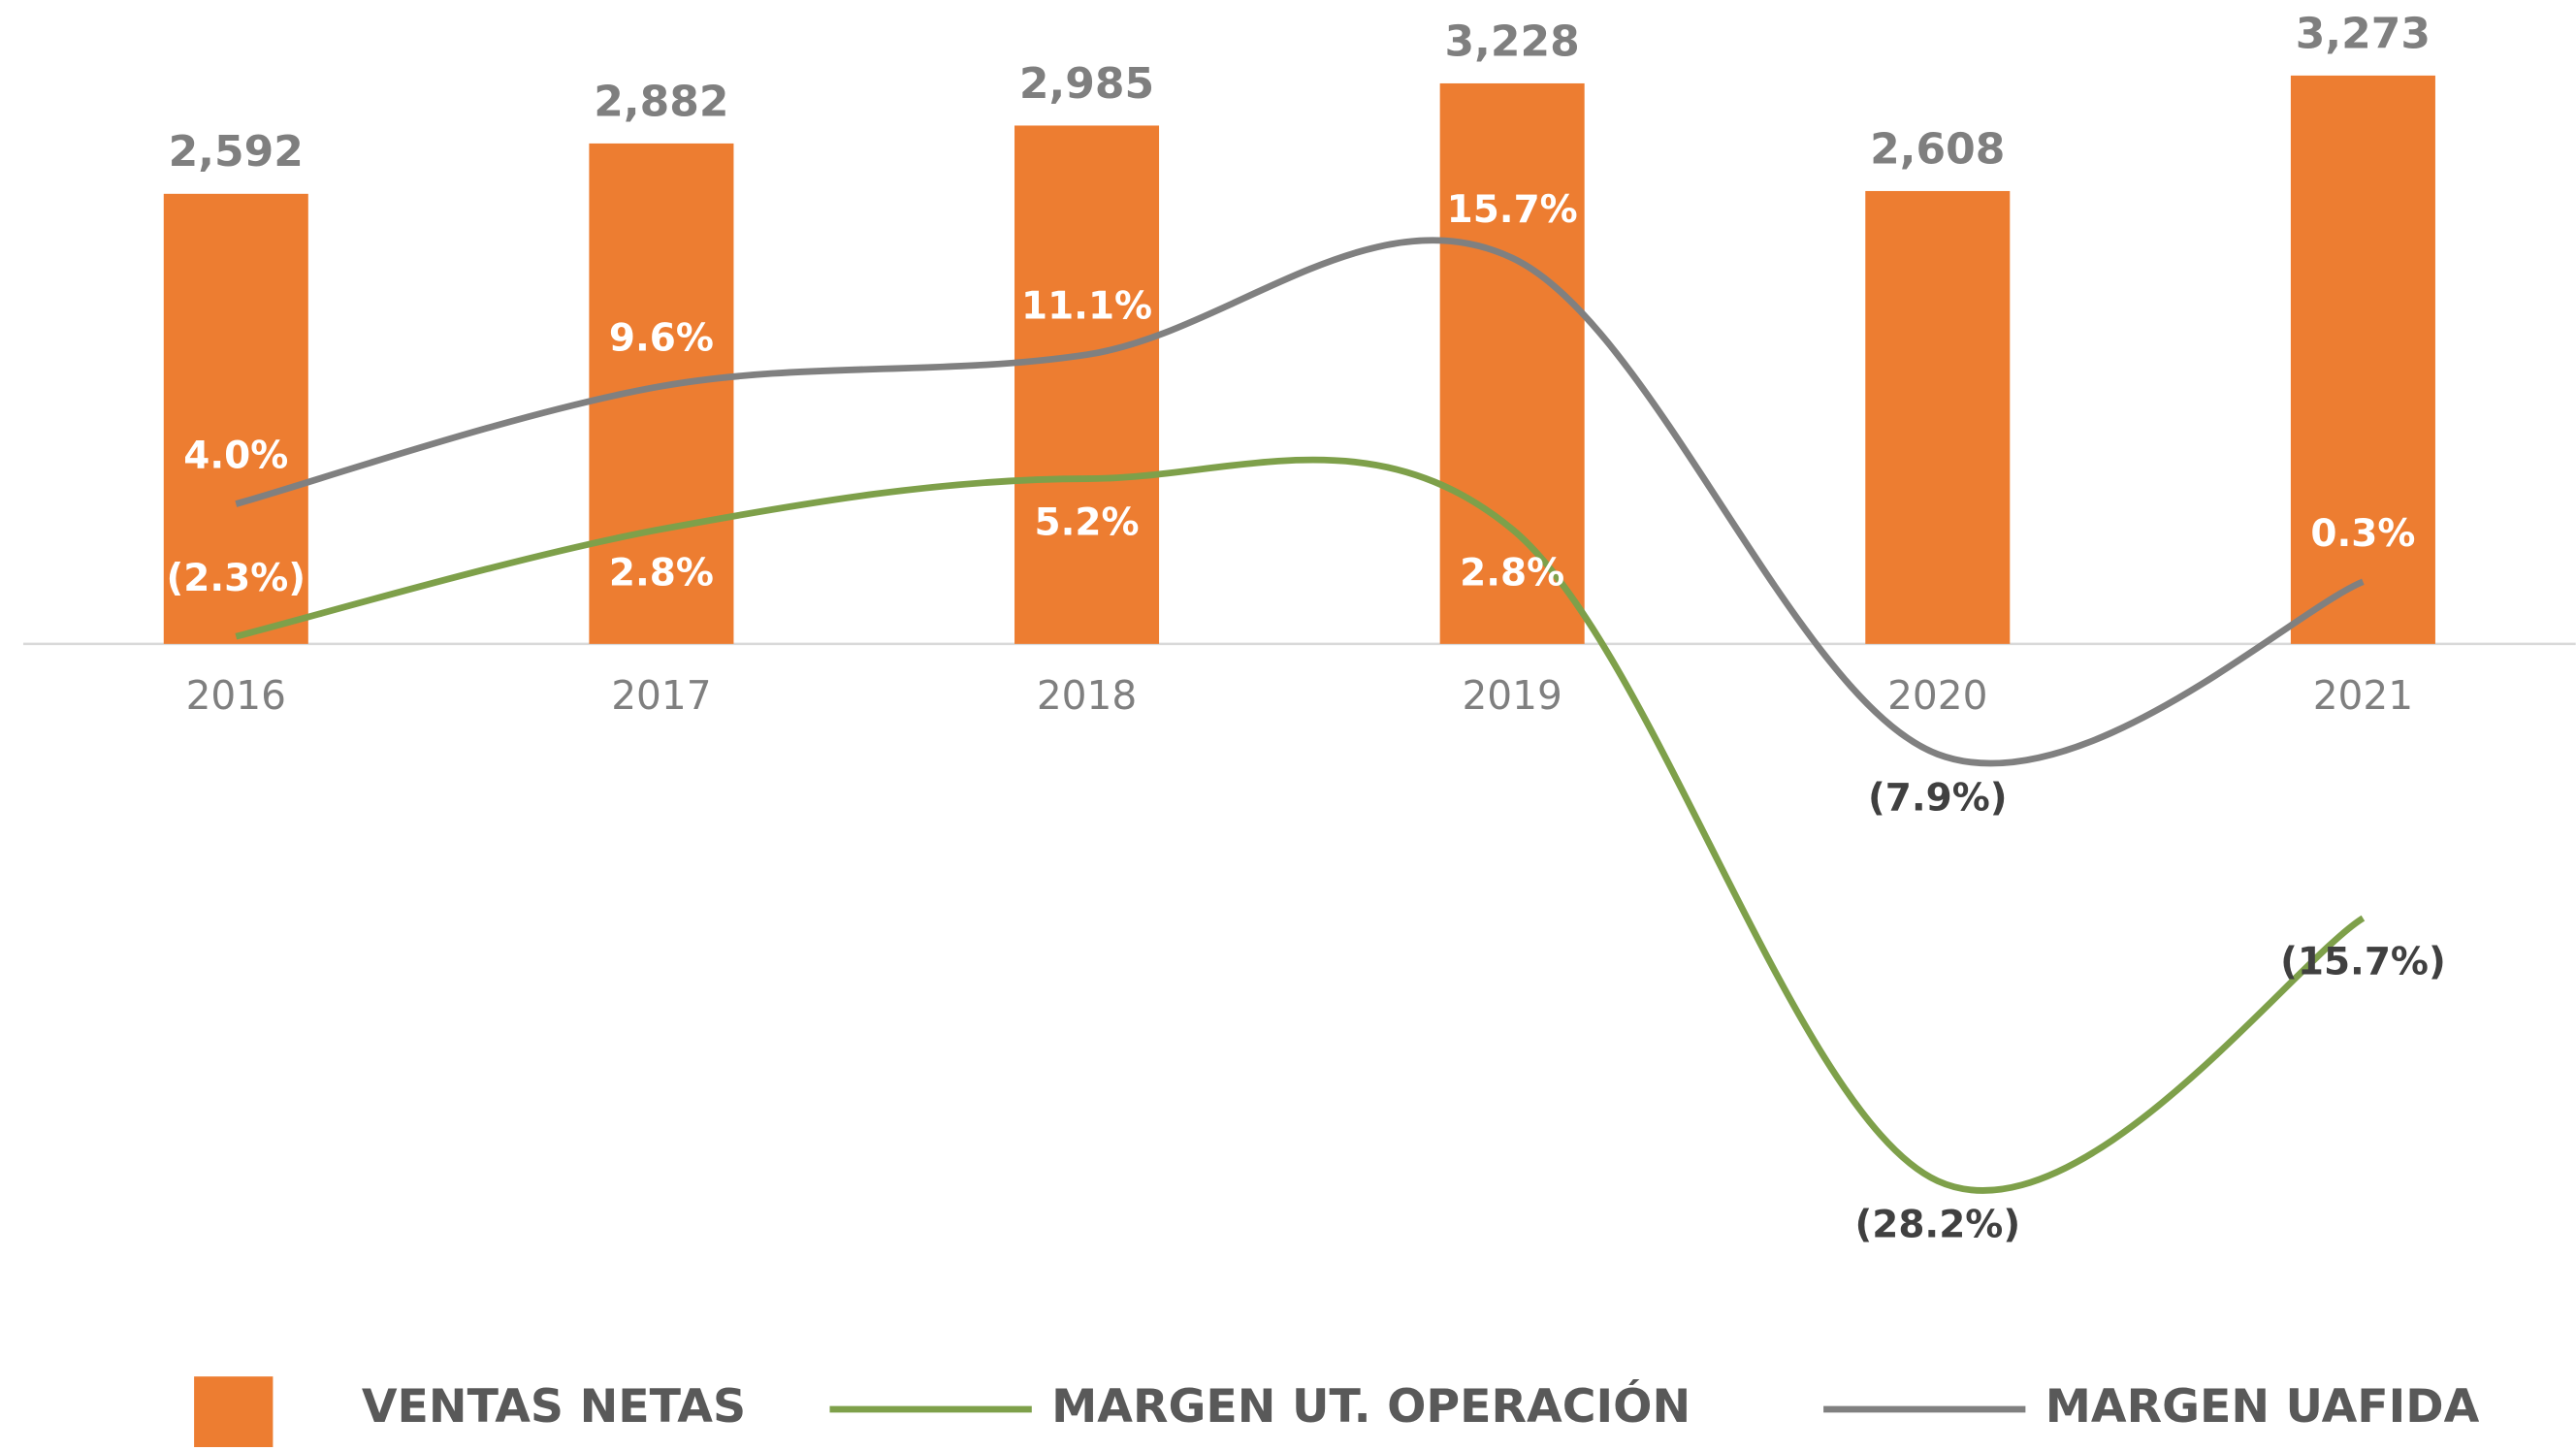 This screenshot has width=2576, height=1451. What do you see at coordinates (661, 338) in the screenshot?
I see `line-value-label: 9.6%` at bounding box center [661, 338].